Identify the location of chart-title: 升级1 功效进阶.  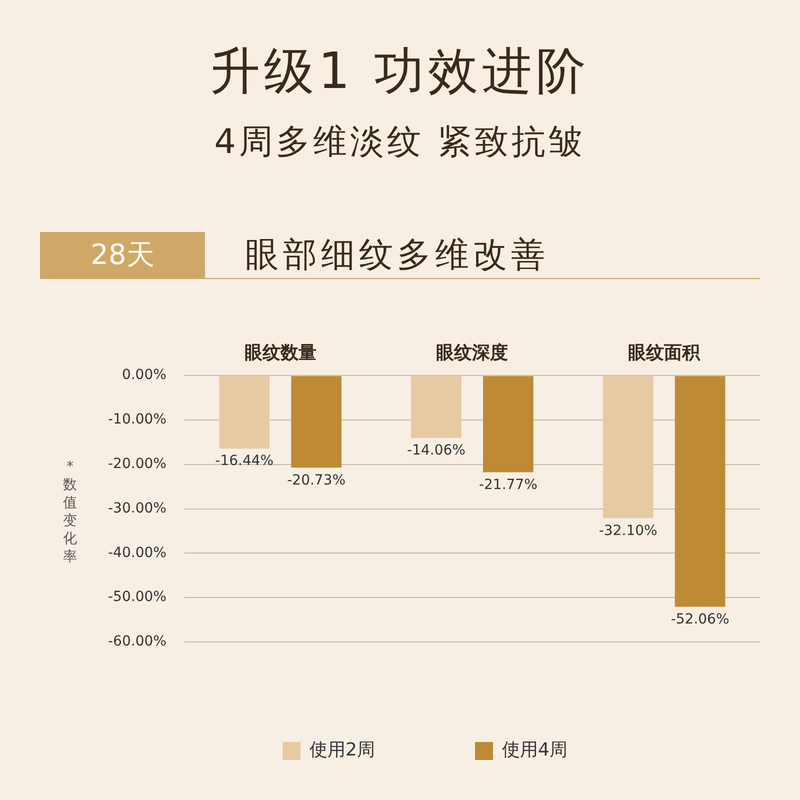
(400, 71).